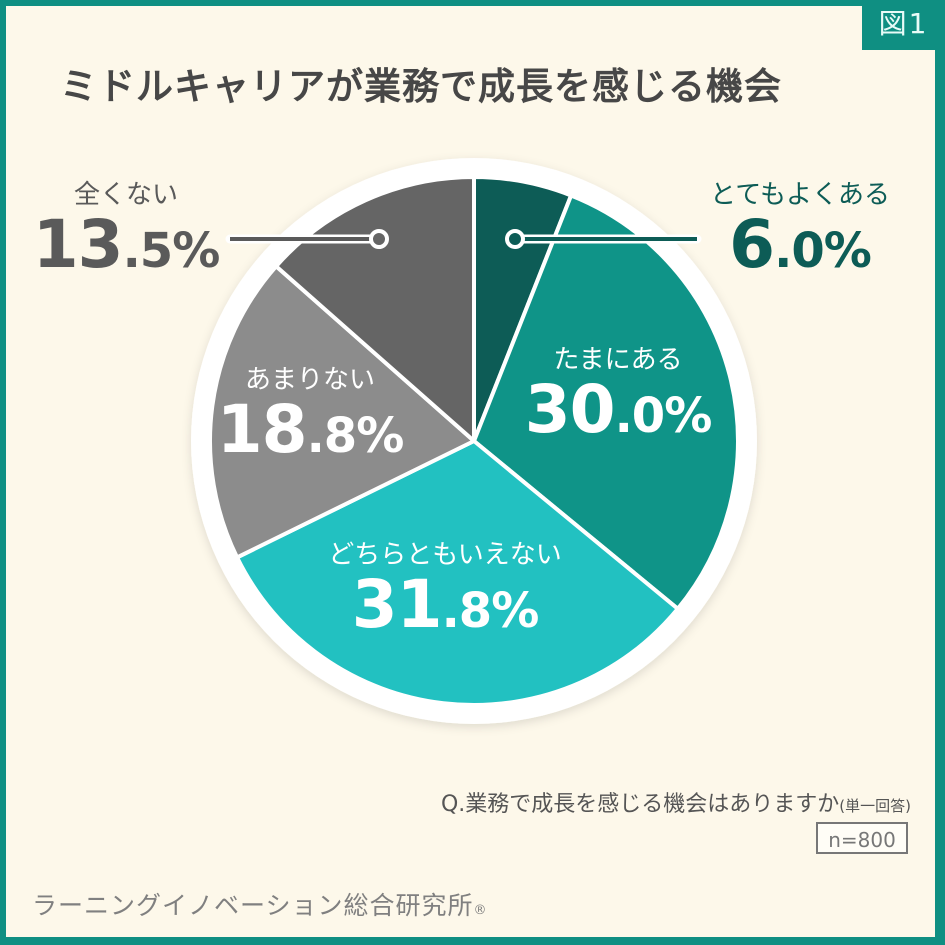  I want to click on slice-name: どちらともいえない, so click(445, 555).